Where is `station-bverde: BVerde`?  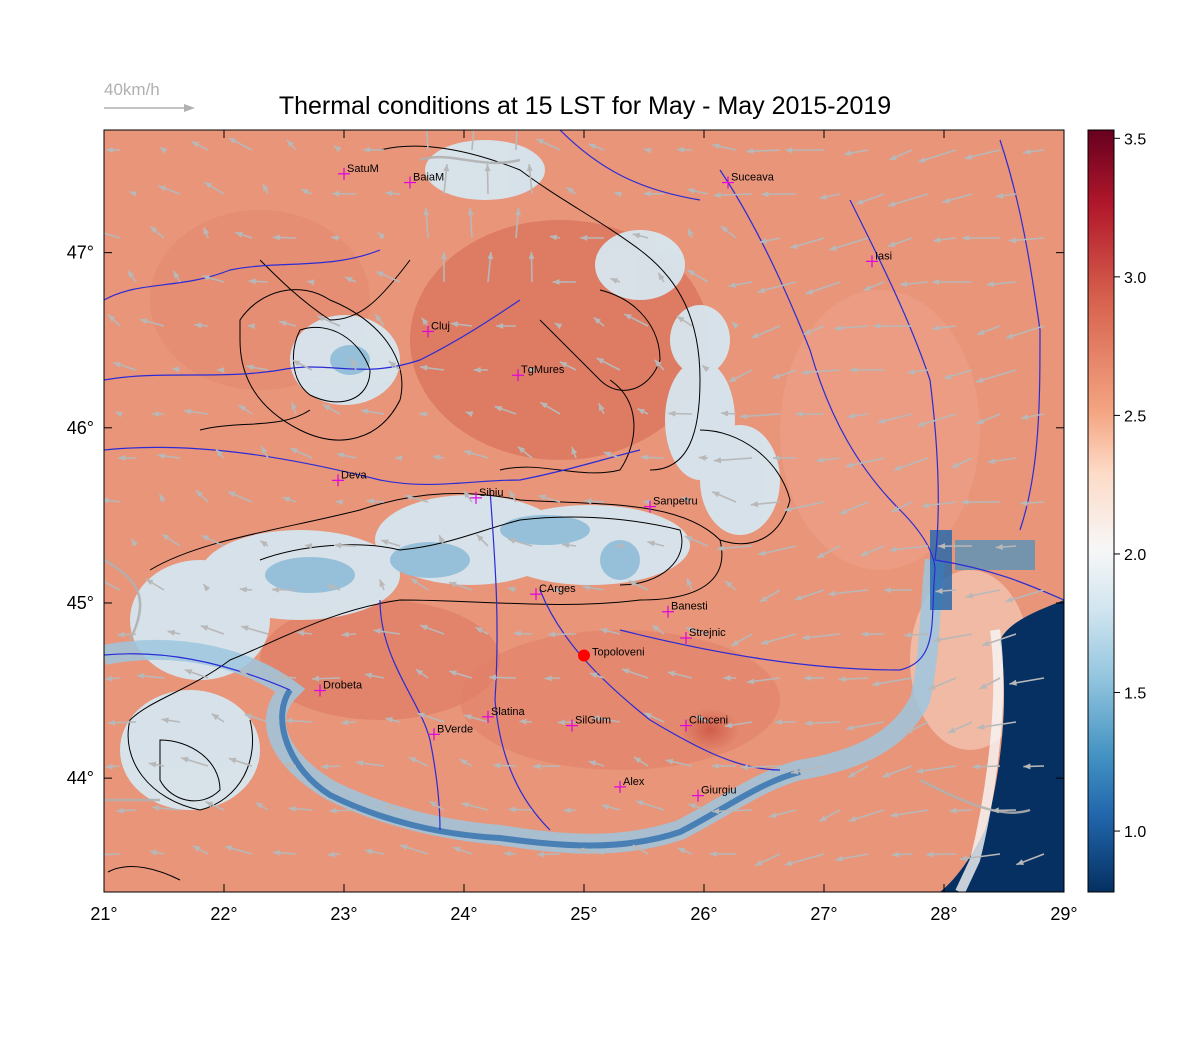
station-bverde: BVerde is located at coordinates (450, 732).